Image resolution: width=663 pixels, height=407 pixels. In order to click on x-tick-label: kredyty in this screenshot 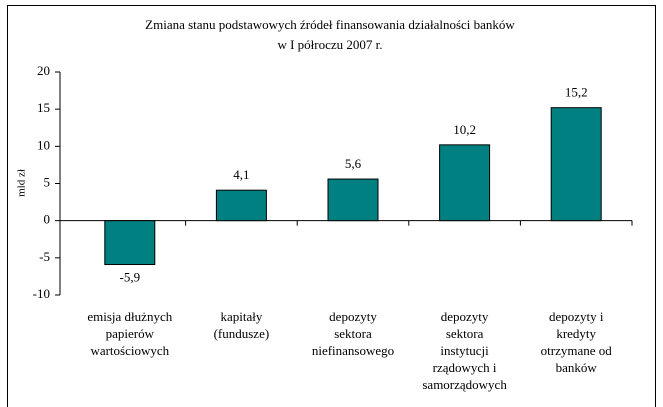, I will do `click(576, 333)`.